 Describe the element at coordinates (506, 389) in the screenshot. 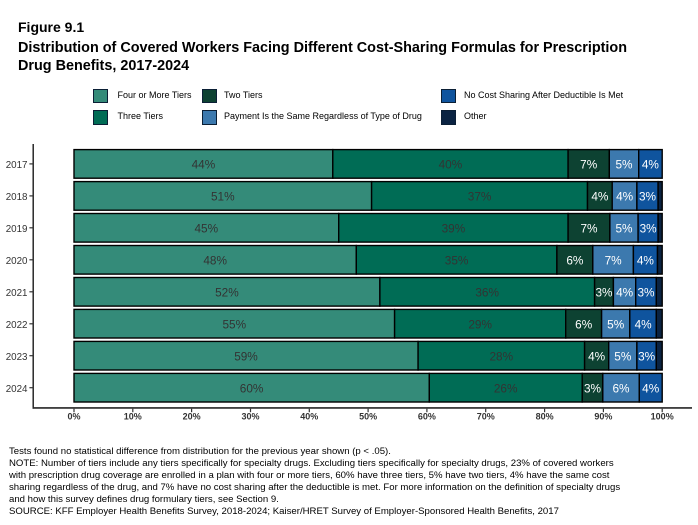

I see `svg-text: 26%` at that location.